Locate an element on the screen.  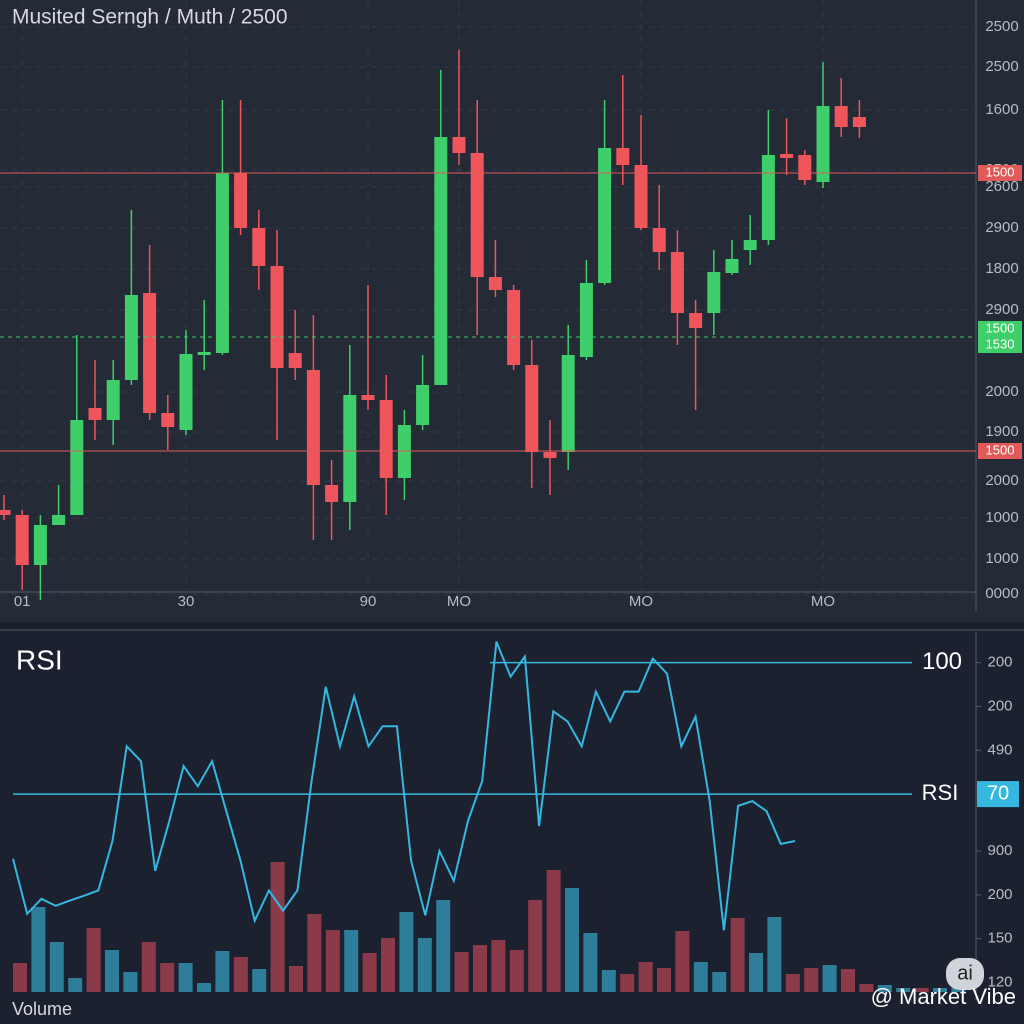
level-label: 70 is located at coordinates (998, 793).